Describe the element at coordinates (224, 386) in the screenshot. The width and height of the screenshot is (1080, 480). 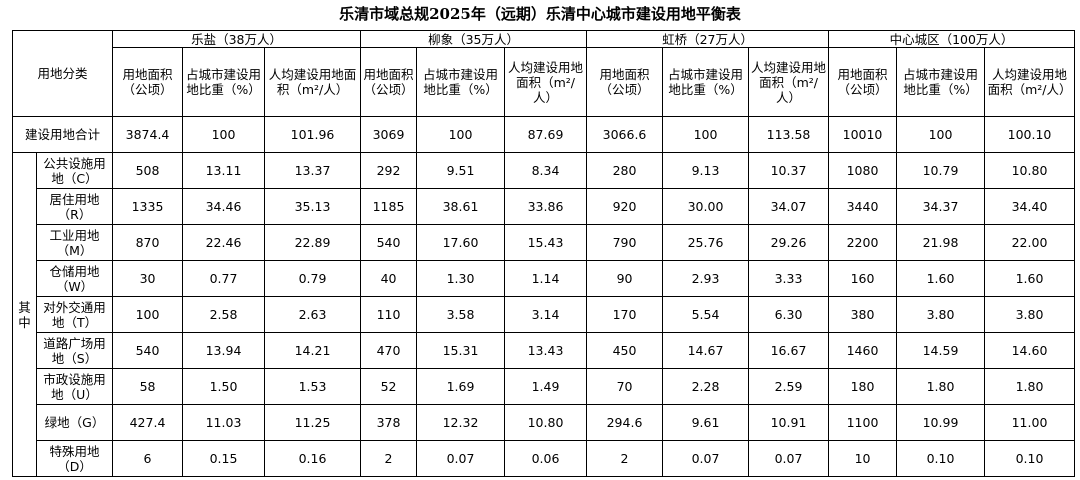
I see `cell: 1.50` at that location.